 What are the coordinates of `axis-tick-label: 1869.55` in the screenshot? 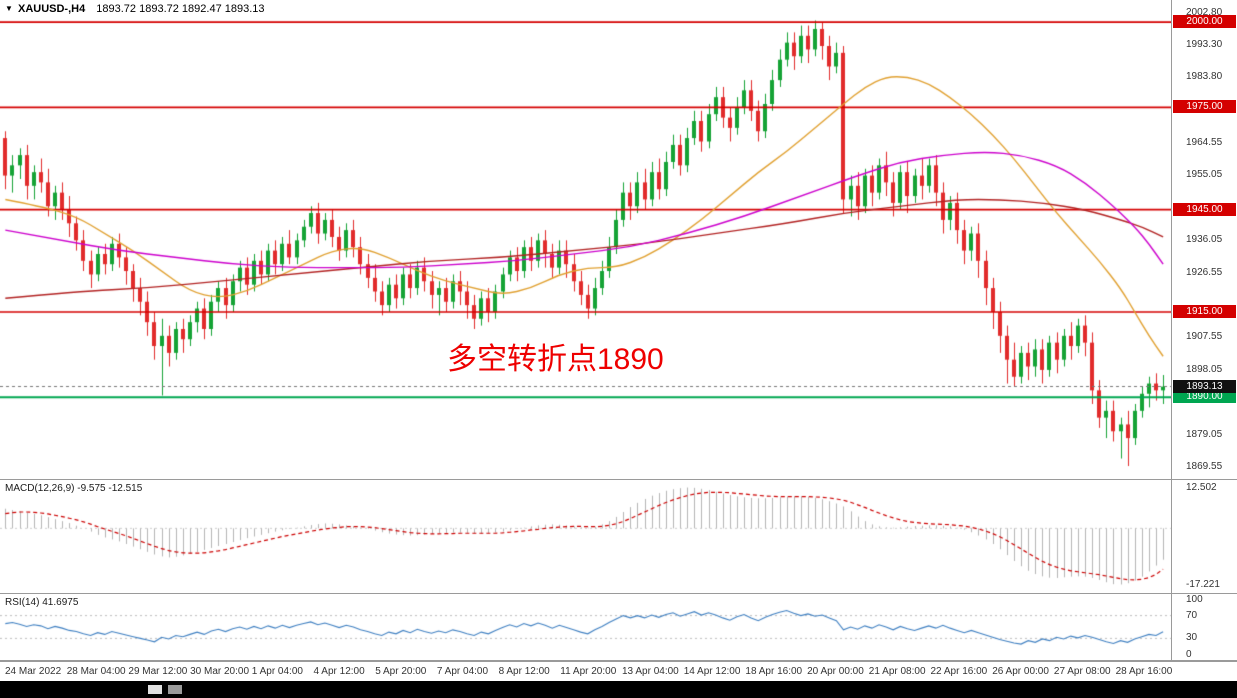 It's located at (1204, 466).